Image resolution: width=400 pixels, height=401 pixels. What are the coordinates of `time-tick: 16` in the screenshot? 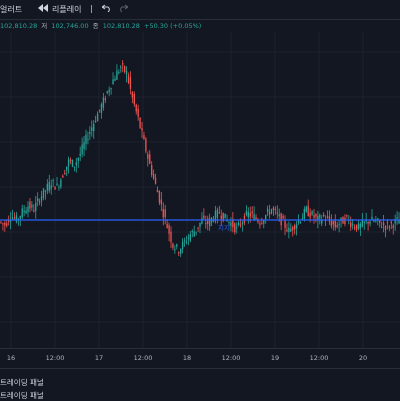 It's located at (11, 358).